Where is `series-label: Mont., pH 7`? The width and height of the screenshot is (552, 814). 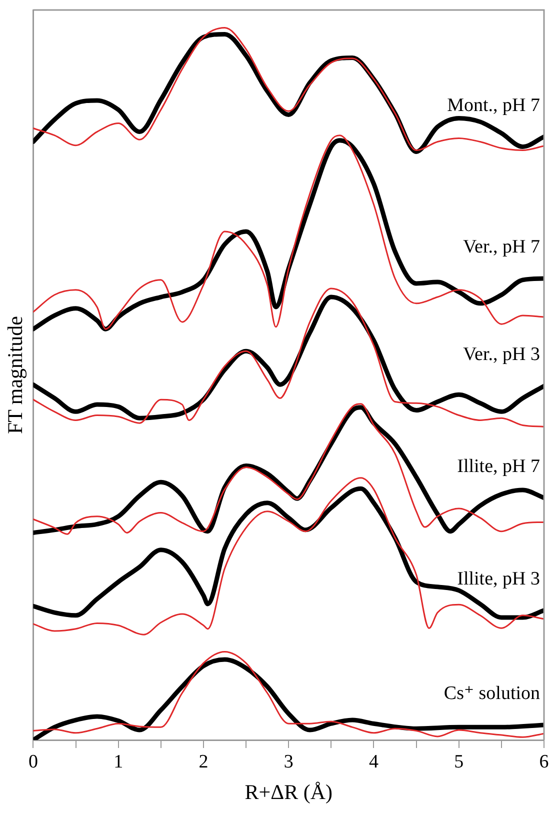 series-label: Mont., pH 7 is located at coordinates (493, 105).